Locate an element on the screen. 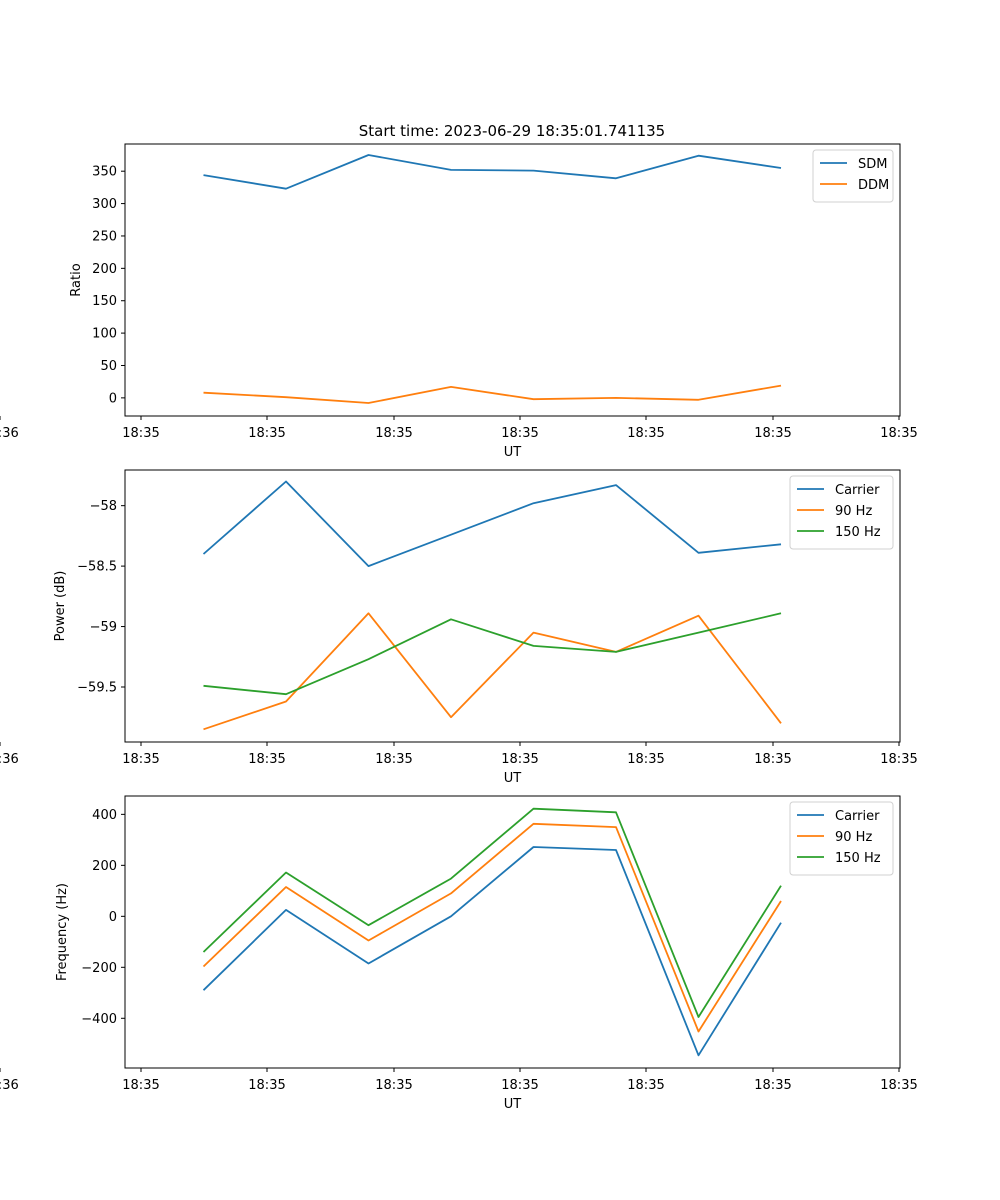 This screenshot has width=1000, height=1200. legend: SDM DDM is located at coordinates (853, 176).